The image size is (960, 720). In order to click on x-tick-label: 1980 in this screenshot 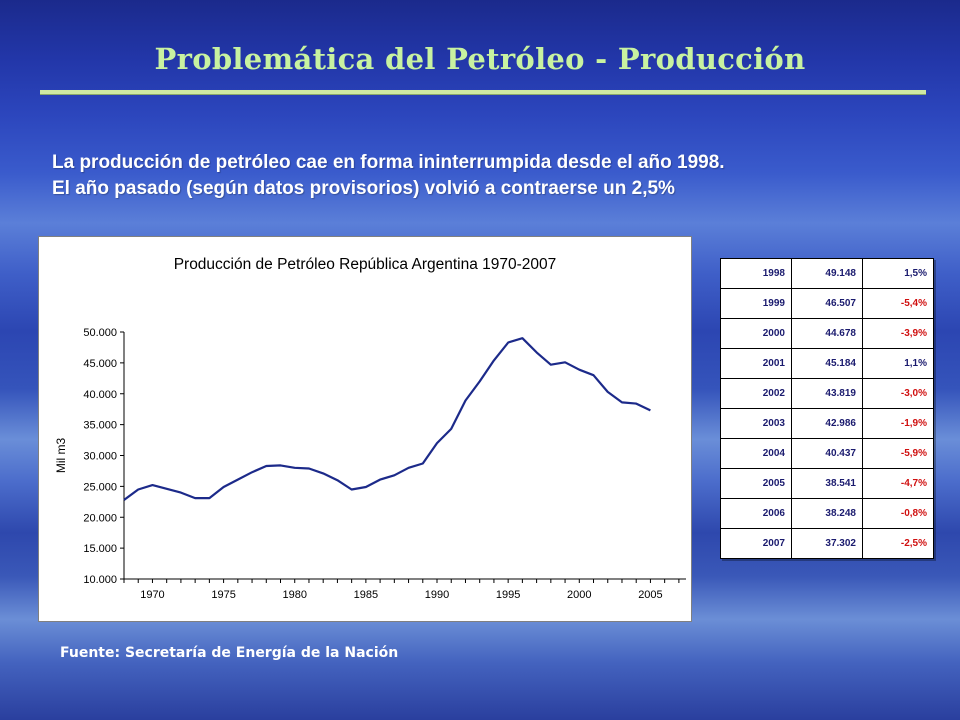, I will do `click(294, 595)`.